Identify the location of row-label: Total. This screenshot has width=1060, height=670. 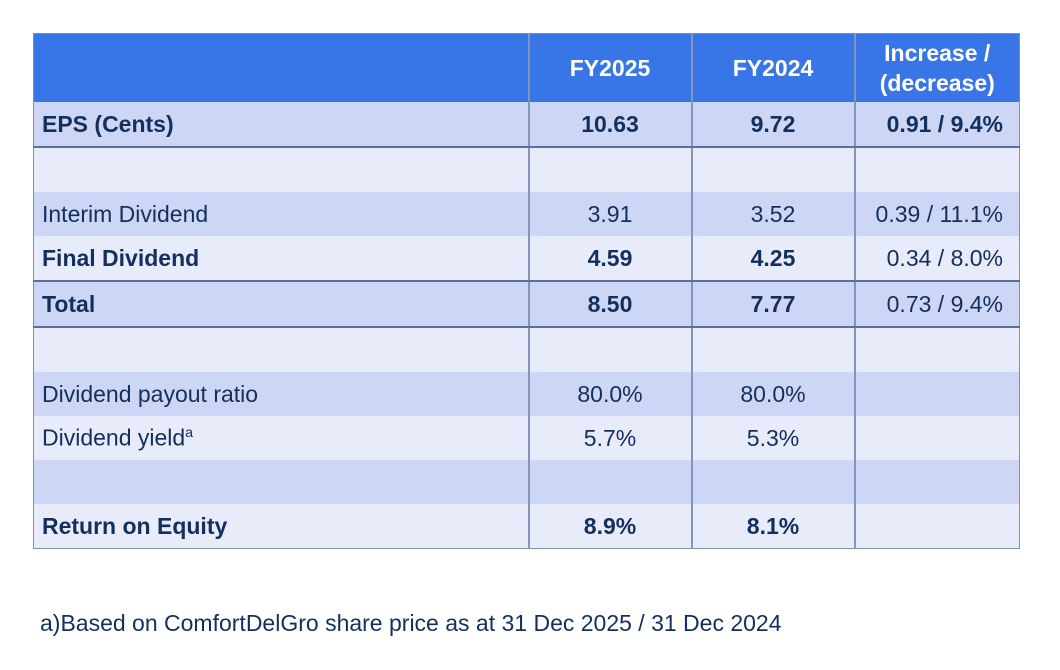
(281, 304).